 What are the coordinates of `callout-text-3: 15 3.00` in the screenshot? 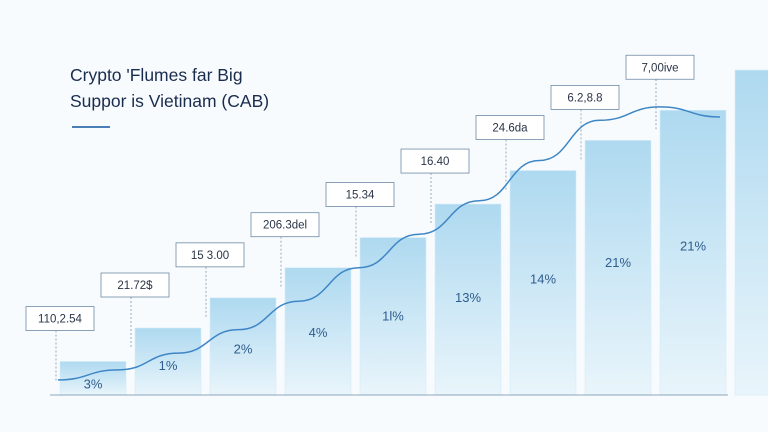 It's located at (210, 256).